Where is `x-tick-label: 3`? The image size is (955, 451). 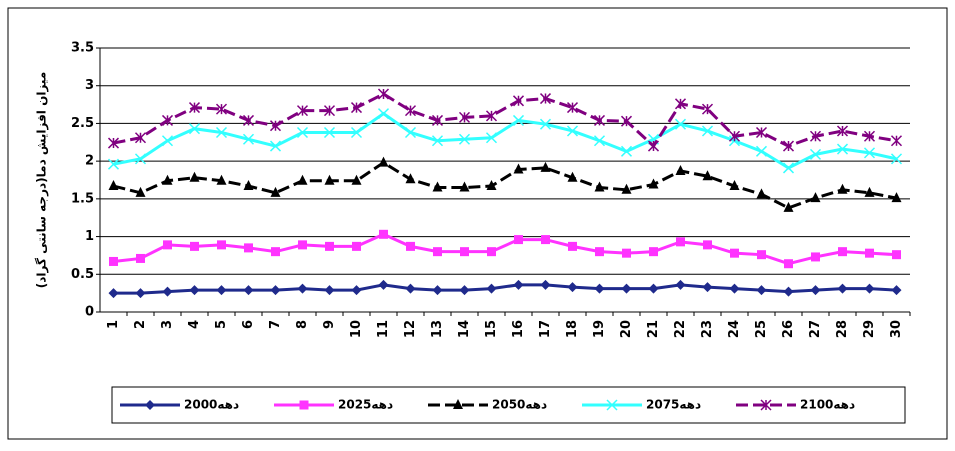 x-tick-label: 3 is located at coordinates (167, 324).